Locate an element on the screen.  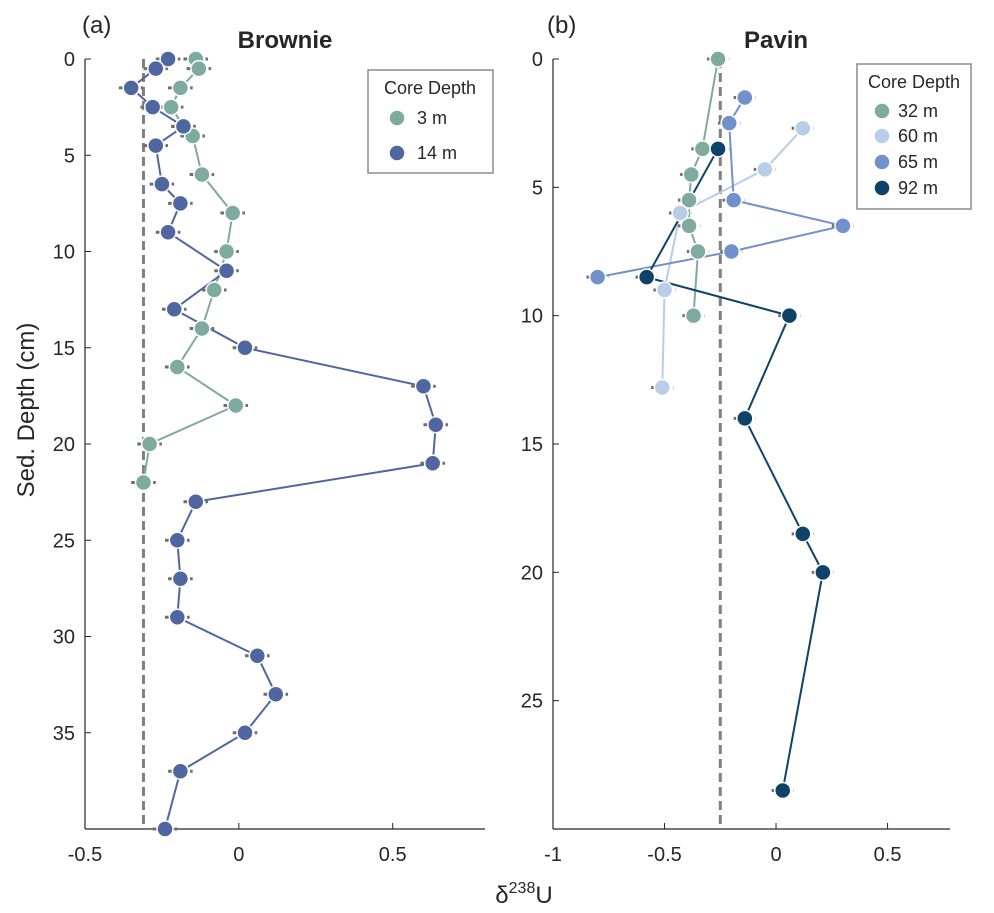
panel-b-x-tick-label: 0.5 is located at coordinates (888, 855).